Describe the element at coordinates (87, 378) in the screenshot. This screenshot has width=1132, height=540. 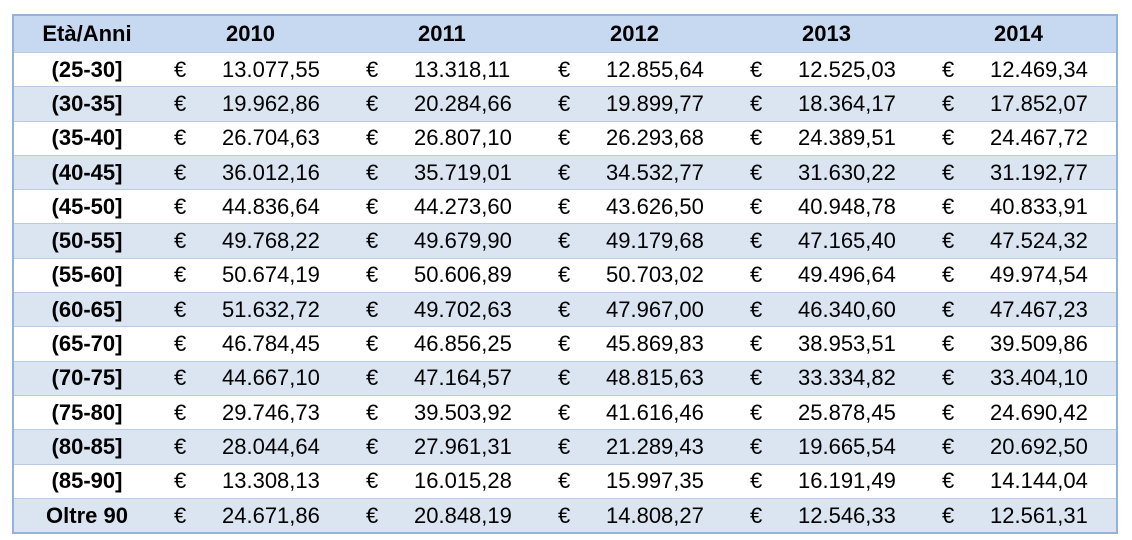
I see `row-label: (70-75]` at that location.